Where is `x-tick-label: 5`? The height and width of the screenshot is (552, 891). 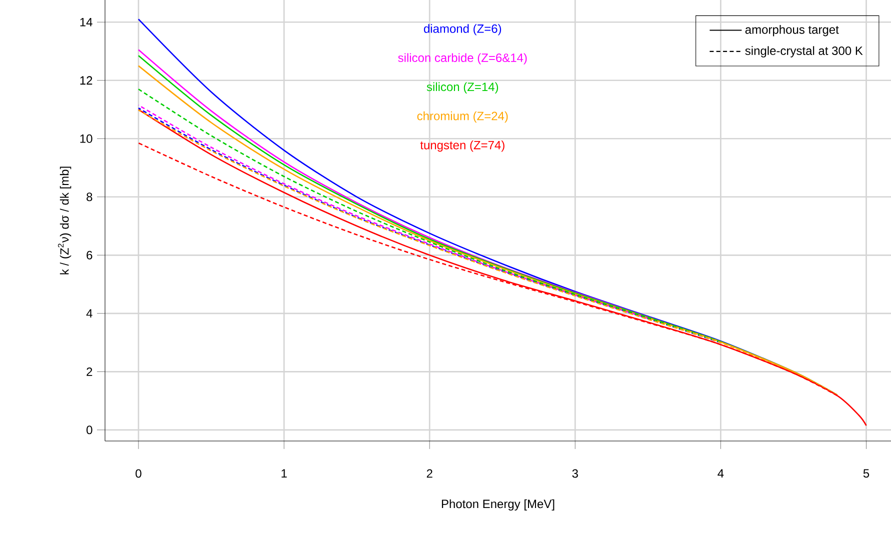 x-tick-label: 5 is located at coordinates (866, 473).